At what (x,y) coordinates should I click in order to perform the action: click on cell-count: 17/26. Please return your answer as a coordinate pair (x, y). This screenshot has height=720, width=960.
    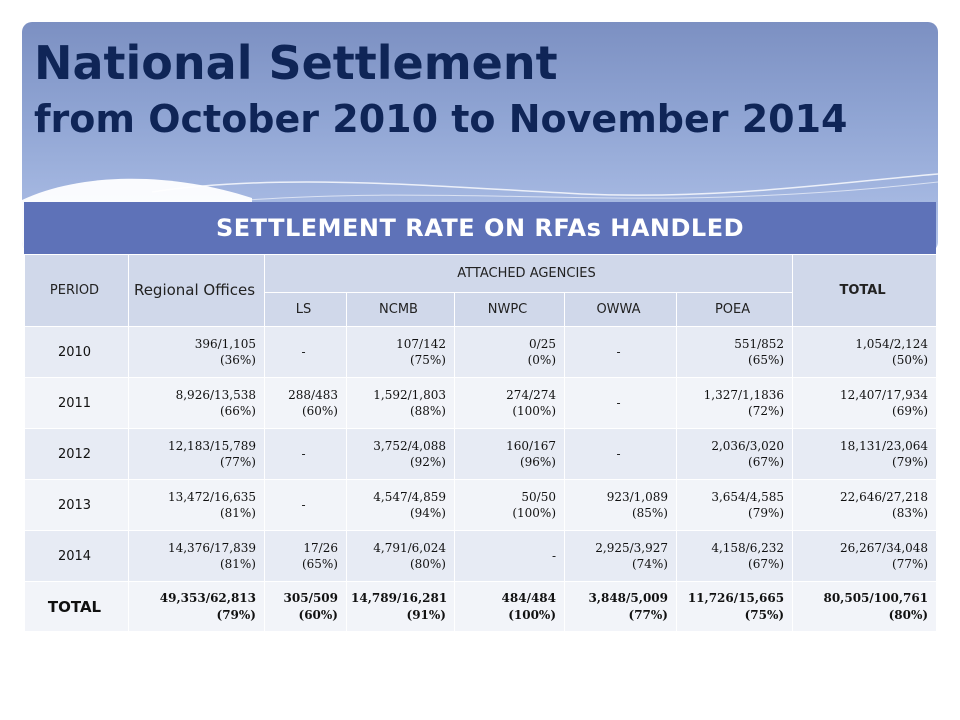
    Looking at the image, I should click on (320, 547).